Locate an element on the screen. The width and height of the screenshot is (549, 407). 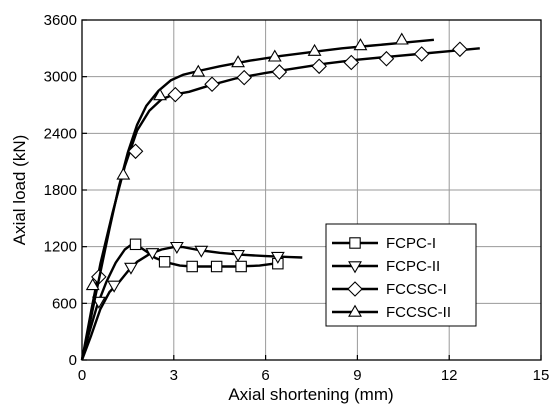
legend-entry-fccsc-ii: FCCSC-II is located at coordinates (391, 312).